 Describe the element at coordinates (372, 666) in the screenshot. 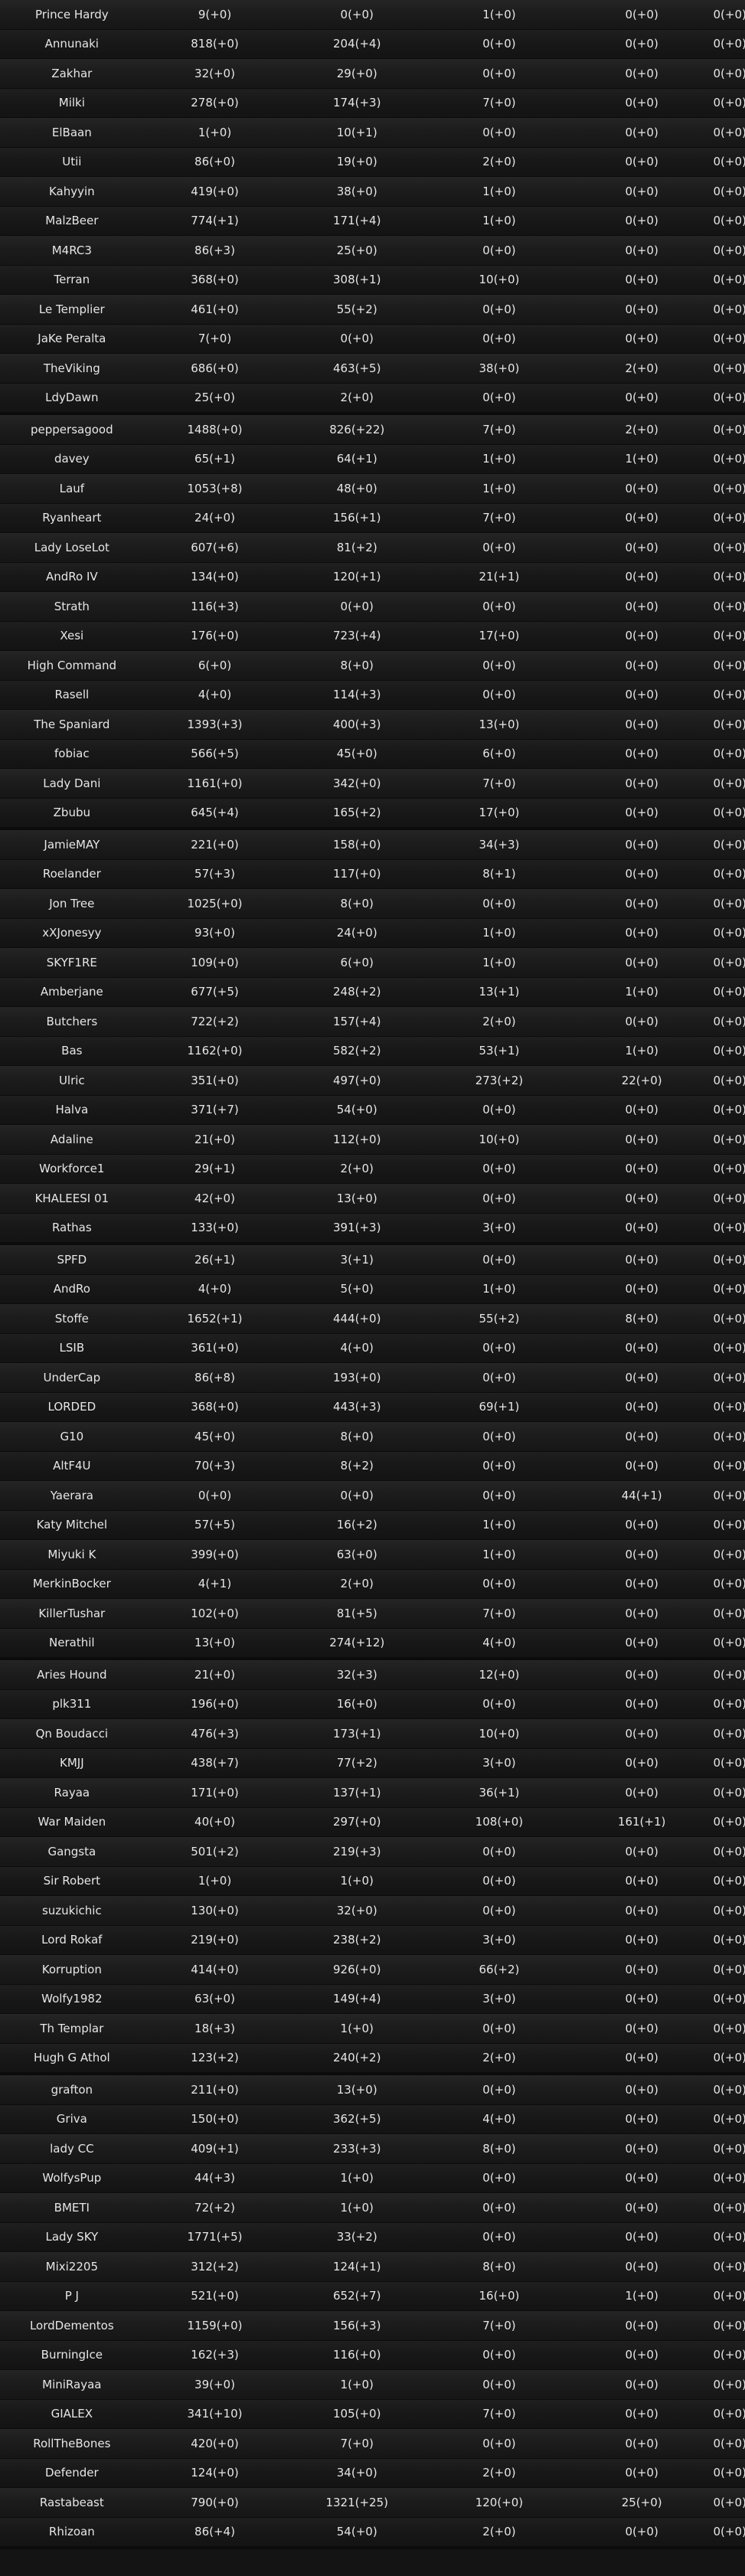

I see `table-row: High Command 6(+0) 8(+0) 0(+0) 0(+0) 0(+0)` at that location.